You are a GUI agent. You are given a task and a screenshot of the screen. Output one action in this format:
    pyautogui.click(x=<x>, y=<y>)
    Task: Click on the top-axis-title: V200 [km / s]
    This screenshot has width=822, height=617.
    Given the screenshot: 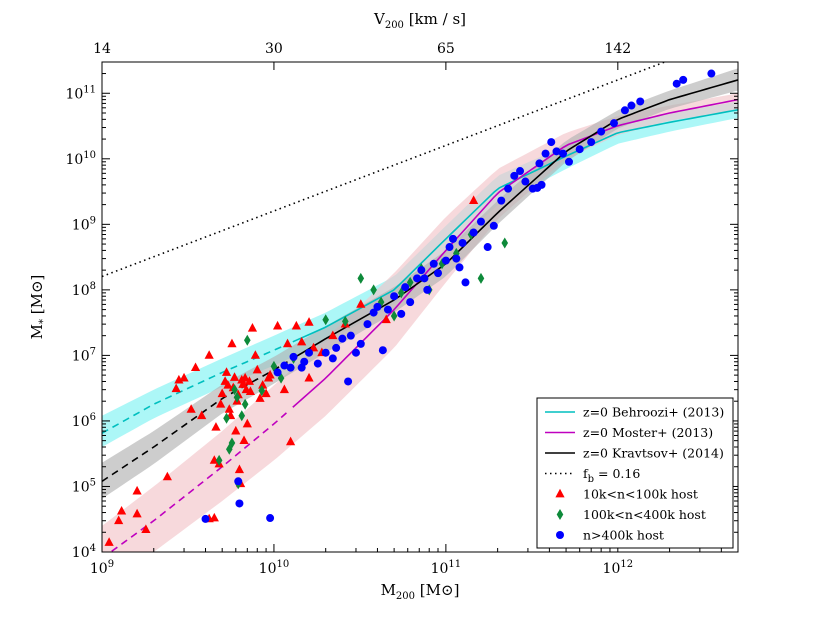 What is the action you would take?
    pyautogui.click(x=419, y=20)
    